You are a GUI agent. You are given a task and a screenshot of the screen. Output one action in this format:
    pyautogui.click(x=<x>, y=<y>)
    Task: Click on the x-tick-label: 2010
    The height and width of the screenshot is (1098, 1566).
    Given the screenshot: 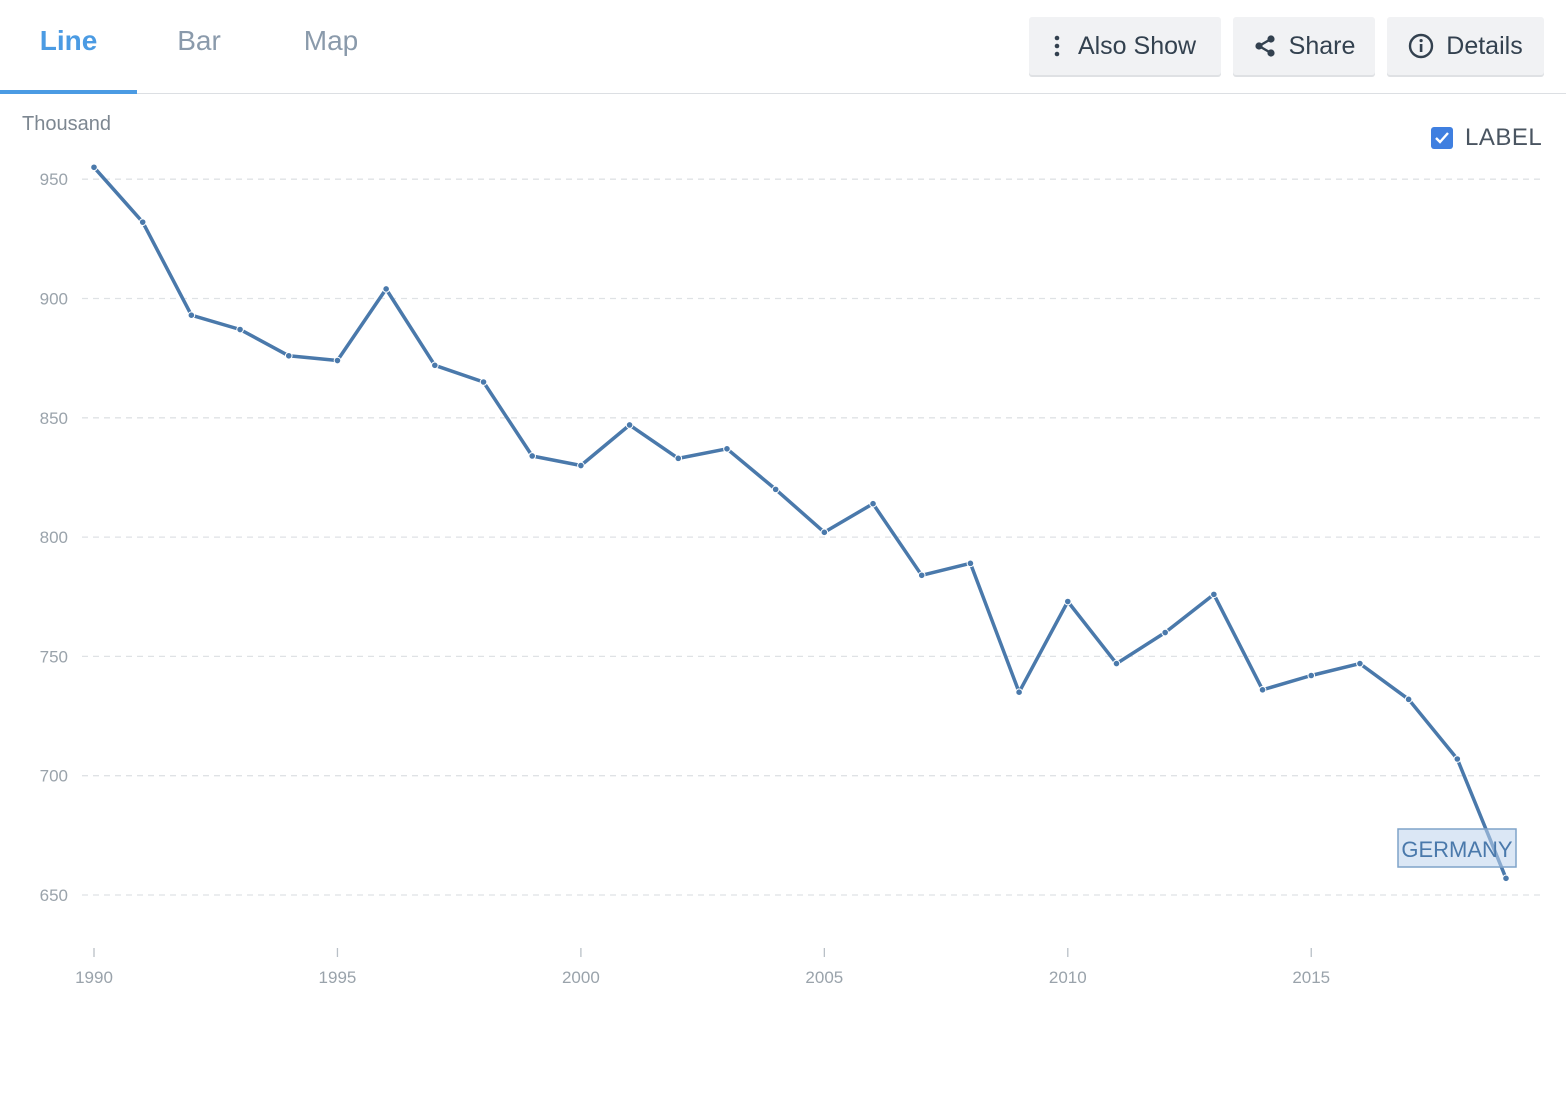 What is the action you would take?
    pyautogui.click(x=1068, y=977)
    